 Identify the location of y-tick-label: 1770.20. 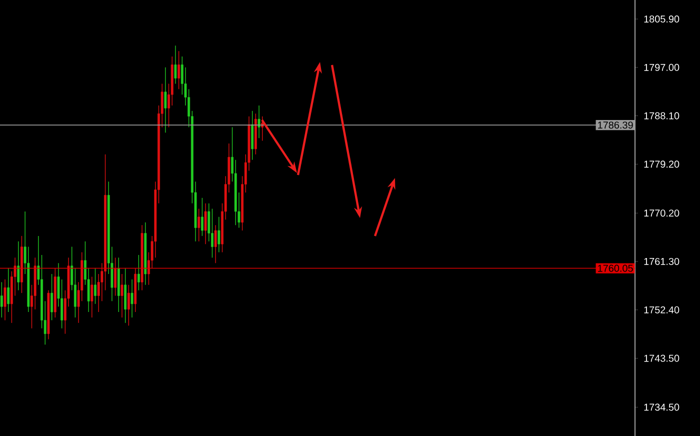
(662, 213).